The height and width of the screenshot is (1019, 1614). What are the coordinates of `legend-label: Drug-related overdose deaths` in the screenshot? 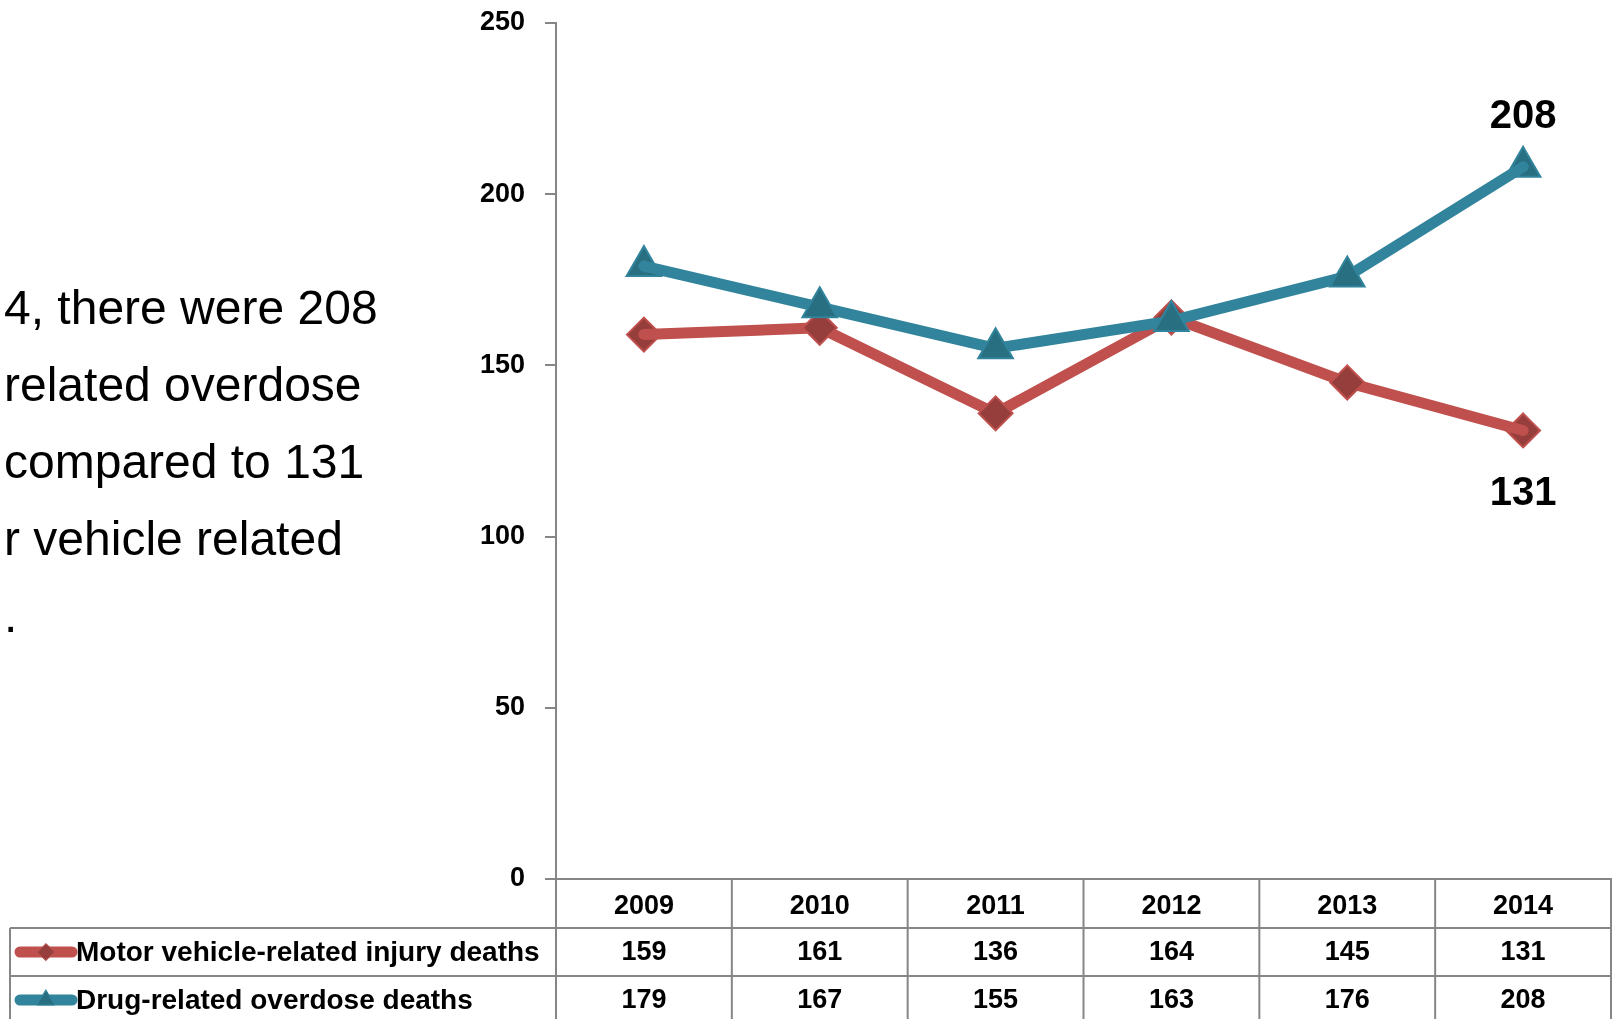 It's located at (274, 999).